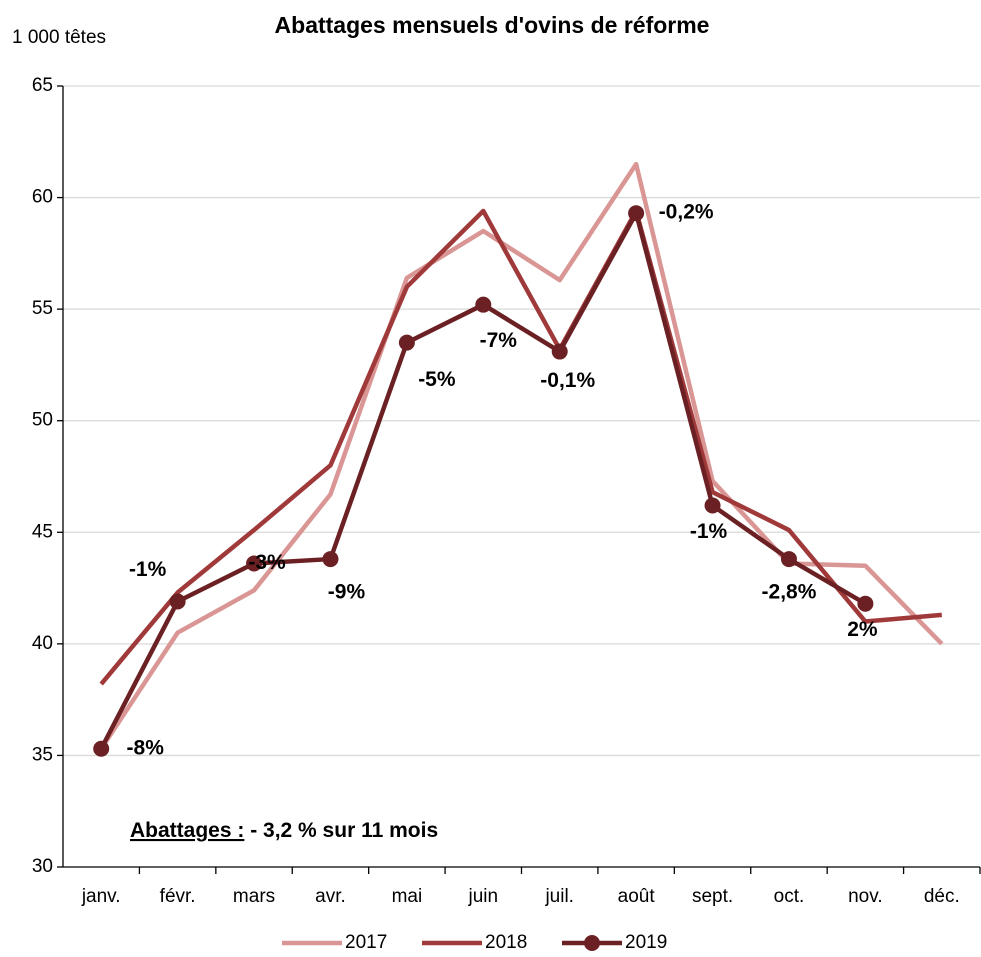  What do you see at coordinates (407, 896) in the screenshot?
I see `x-tick-label: mai` at bounding box center [407, 896].